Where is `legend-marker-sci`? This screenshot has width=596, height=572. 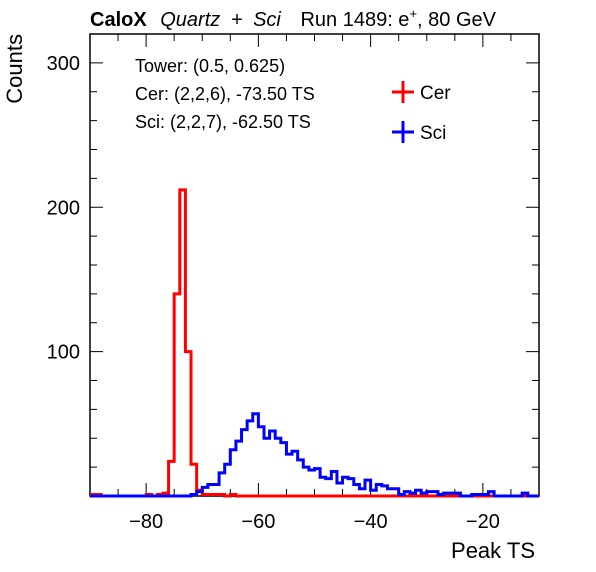 legend-marker-sci is located at coordinates (403, 132).